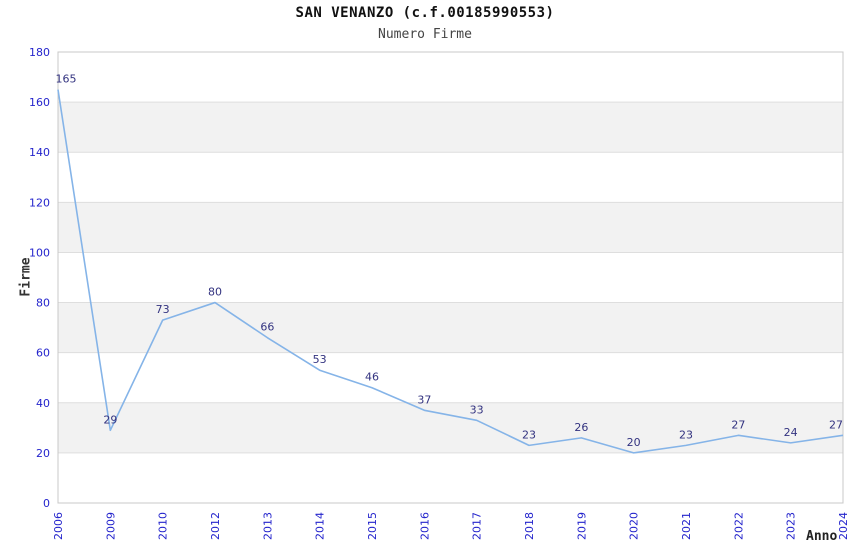 The width and height of the screenshot is (850, 550). What do you see at coordinates (215, 292) in the screenshot?
I see `data-point-label: 80` at bounding box center [215, 292].